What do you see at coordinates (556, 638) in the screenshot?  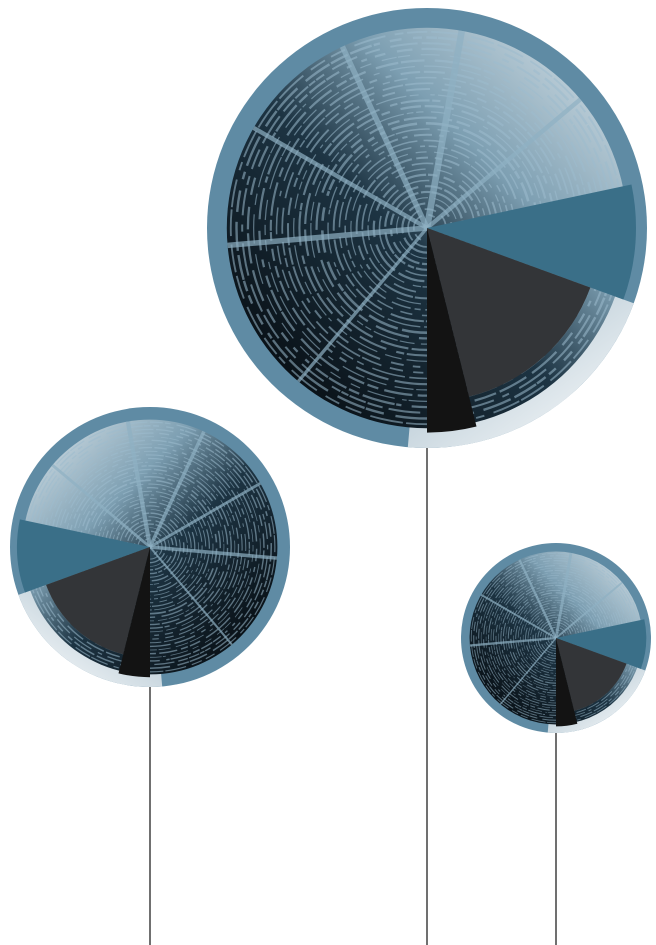 I see `small-flower` at bounding box center [556, 638].